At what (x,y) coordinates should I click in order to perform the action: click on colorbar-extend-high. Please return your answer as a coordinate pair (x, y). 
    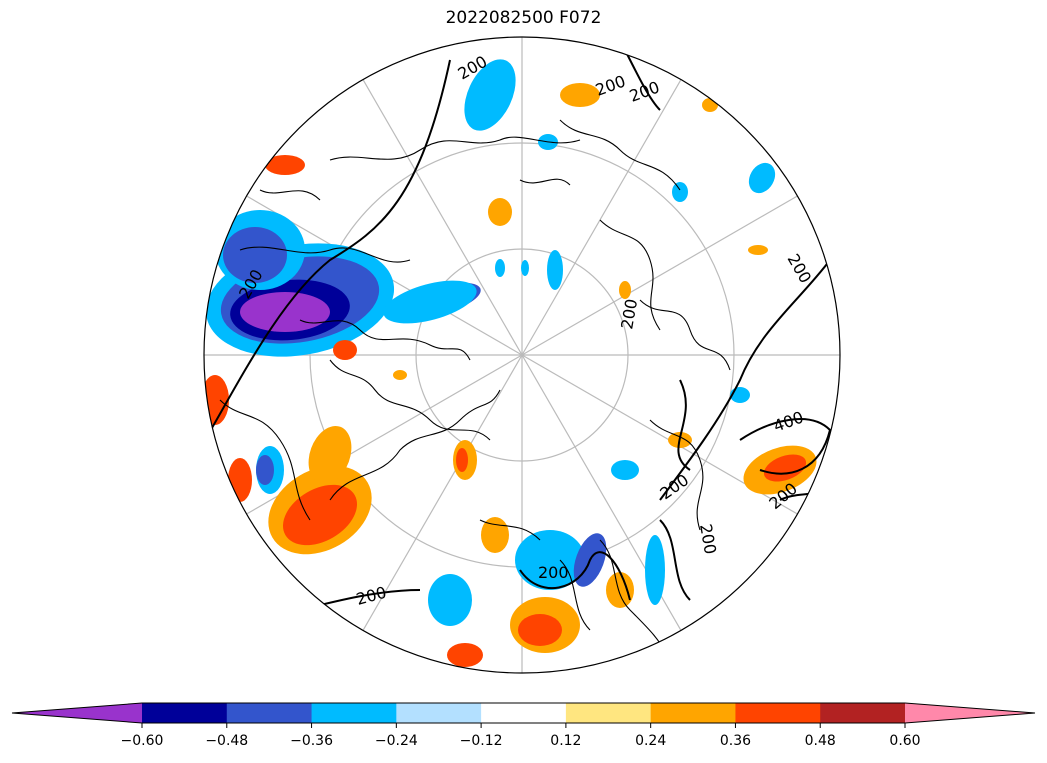
    Looking at the image, I should click on (970, 713).